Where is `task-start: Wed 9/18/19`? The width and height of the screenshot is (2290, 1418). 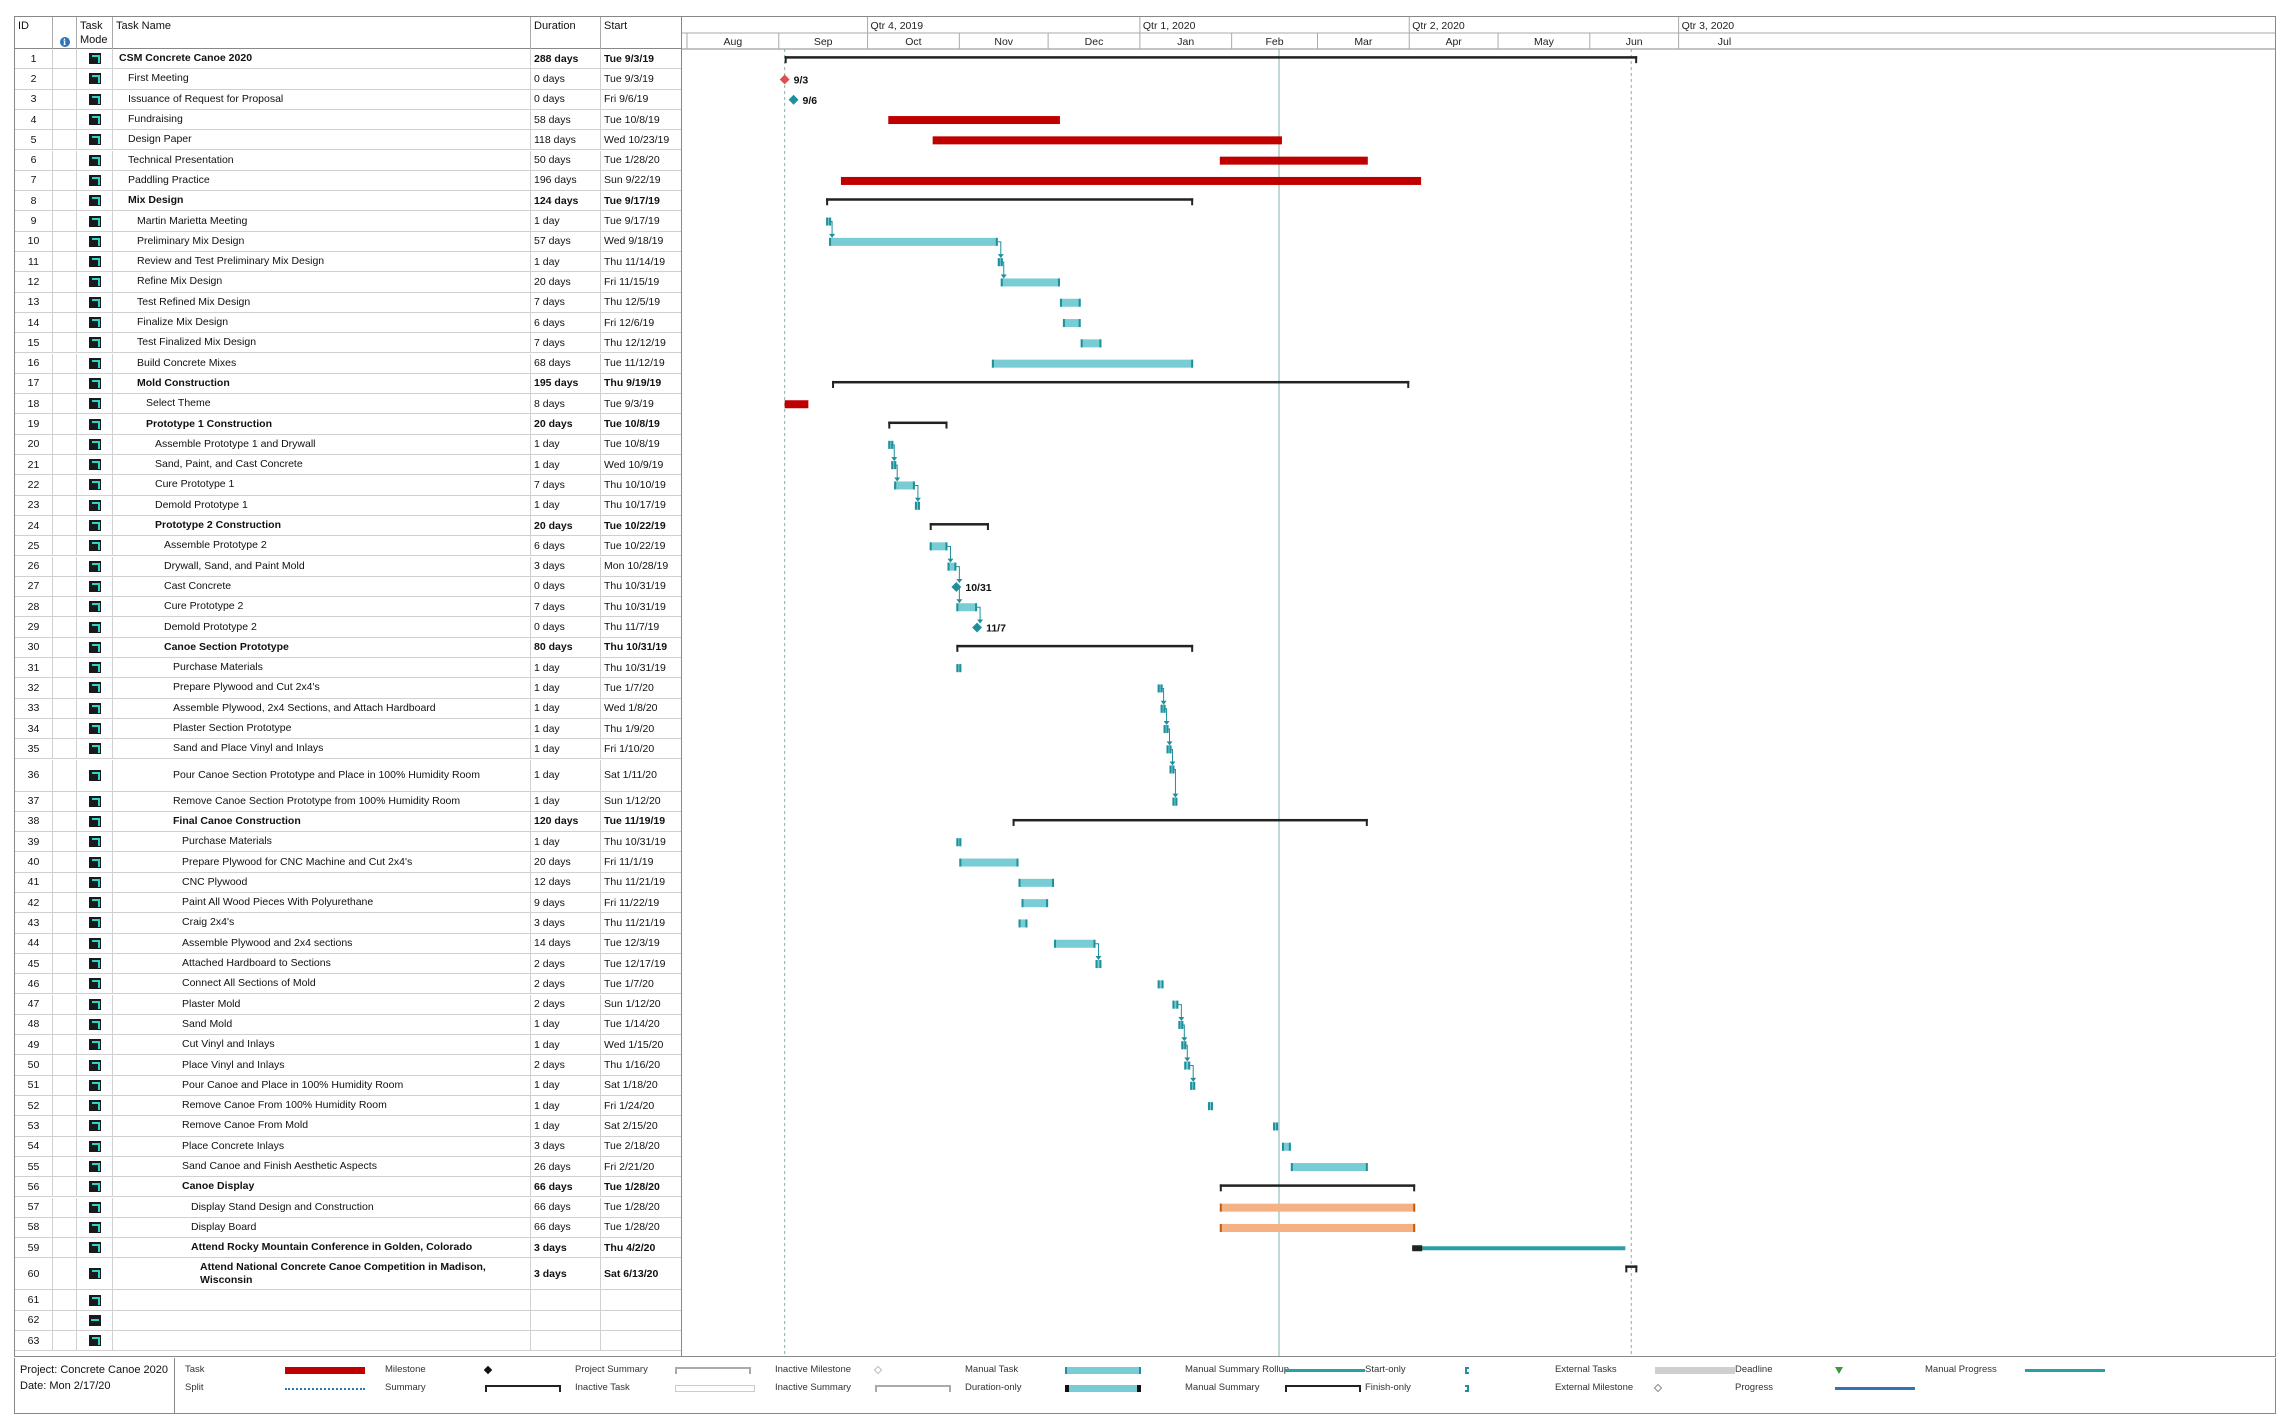
task-start: Wed 9/18/19 is located at coordinates (634, 241).